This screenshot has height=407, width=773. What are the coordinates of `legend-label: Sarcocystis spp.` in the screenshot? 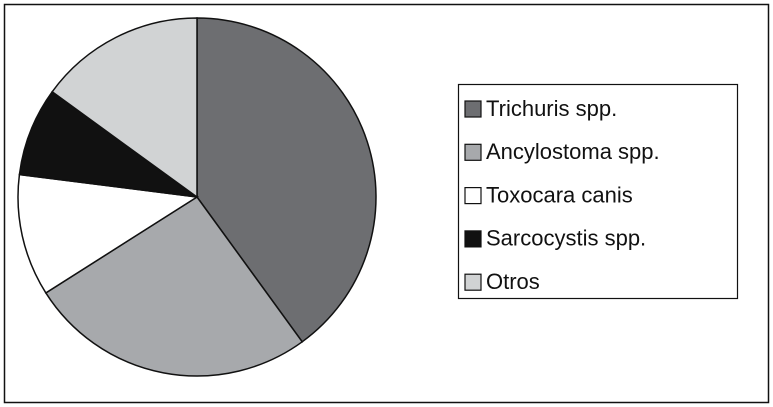 It's located at (566, 238).